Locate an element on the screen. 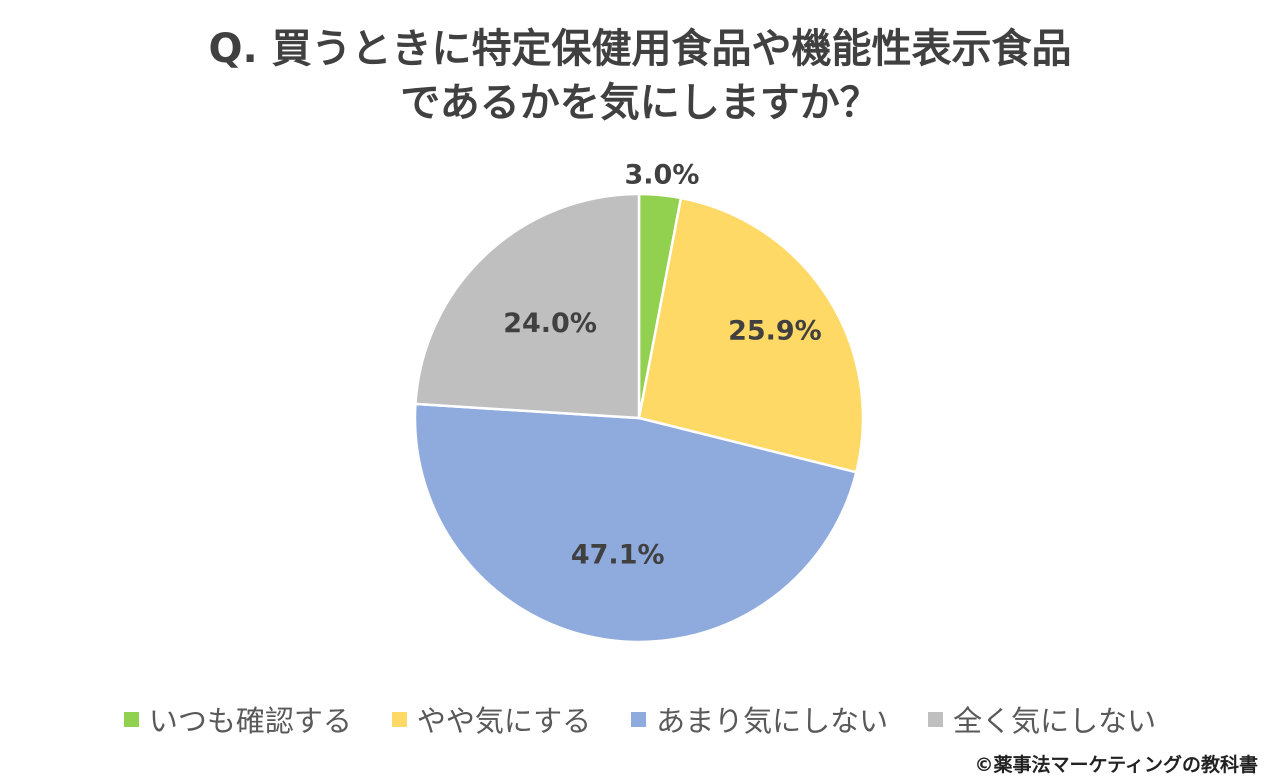  legend: いつも確認する やや気にする あまり気にしない 全く気にしない is located at coordinates (640, 719).